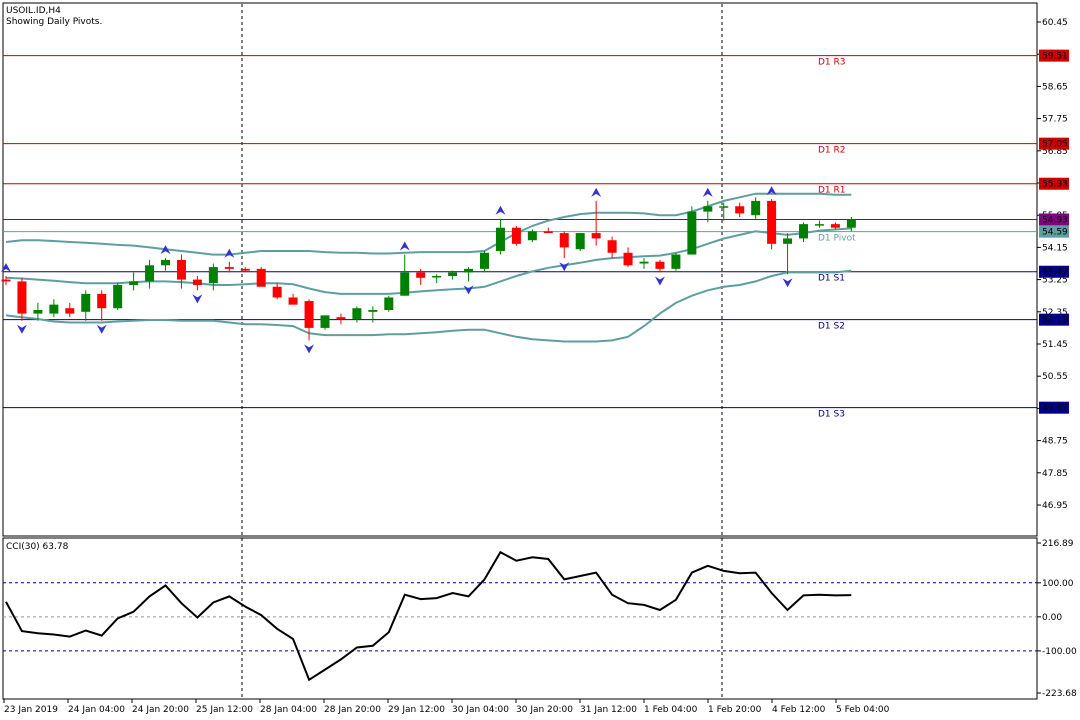 The width and height of the screenshot is (1080, 720). I want to click on price-tag-label: 57.05, so click(1055, 145).